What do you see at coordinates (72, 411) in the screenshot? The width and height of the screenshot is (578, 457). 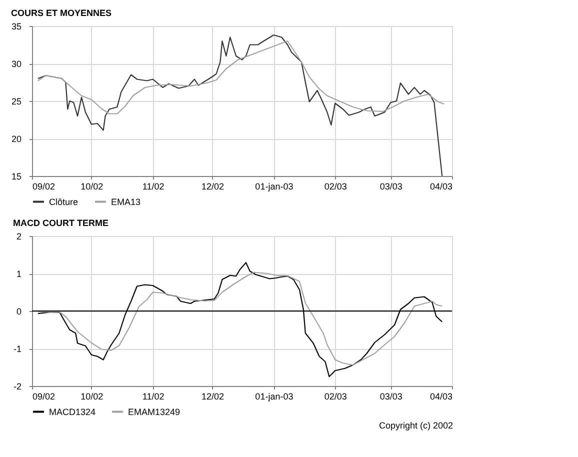 I see `legend-label: MACD1324` at bounding box center [72, 411].